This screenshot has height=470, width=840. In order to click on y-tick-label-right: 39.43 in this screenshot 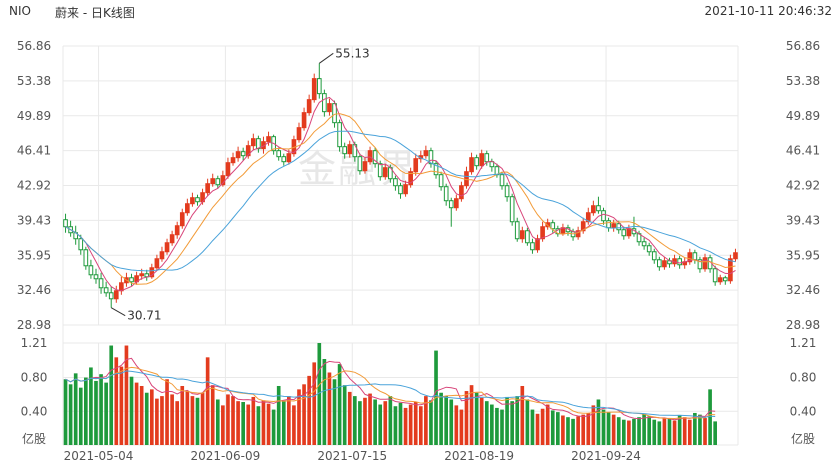, I will do `click(803, 220)`.